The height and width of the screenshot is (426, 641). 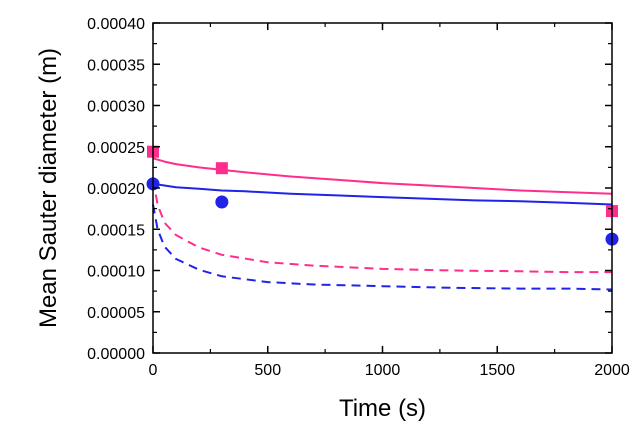 What do you see at coordinates (612, 370) in the screenshot?
I see `x-tick-label: 2000` at bounding box center [612, 370].